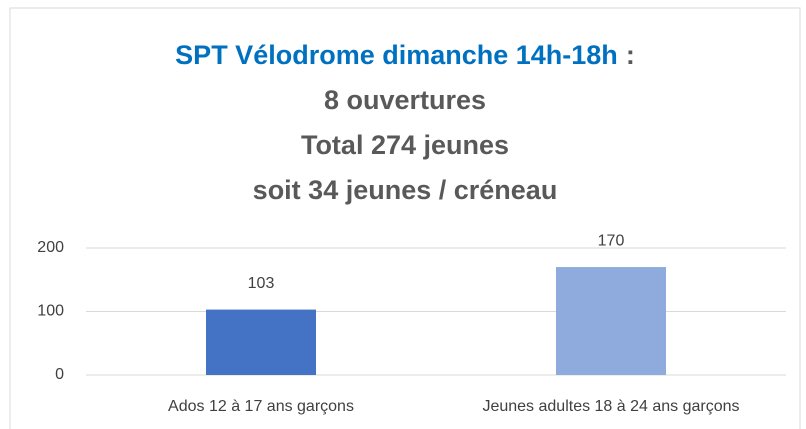 Image resolution: width=806 pixels, height=429 pixels. I want to click on chart-title: 8 ouvertures, so click(405, 100).